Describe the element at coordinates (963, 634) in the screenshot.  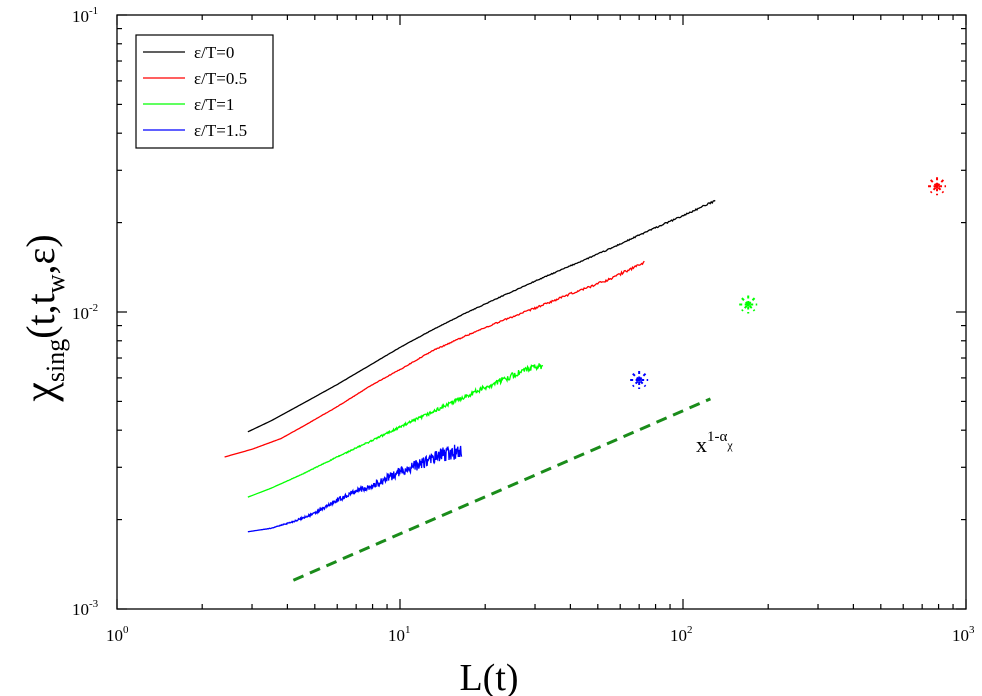
I see `x-tick-label: 10³` at that location.